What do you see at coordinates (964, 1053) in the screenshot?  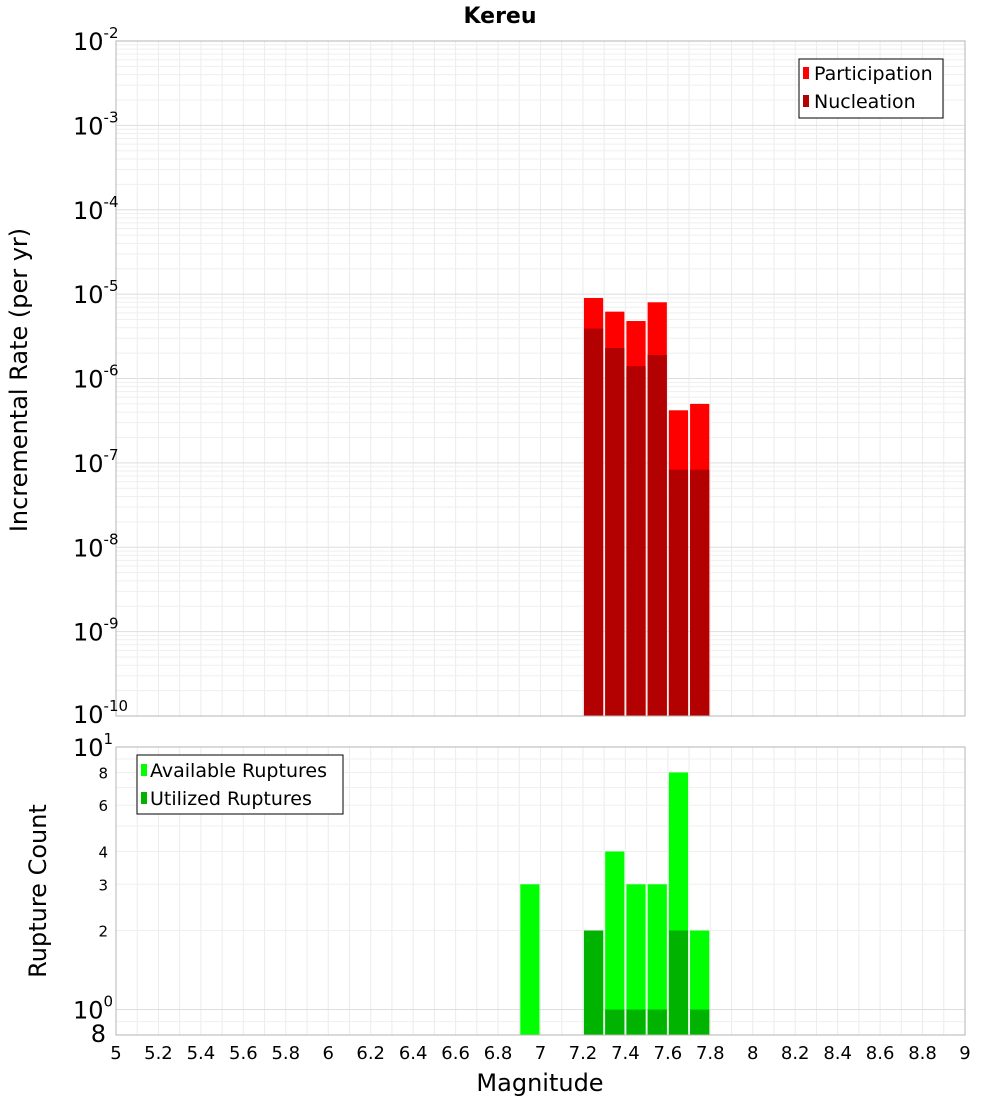 I see `x-tick-label: 9` at bounding box center [964, 1053].